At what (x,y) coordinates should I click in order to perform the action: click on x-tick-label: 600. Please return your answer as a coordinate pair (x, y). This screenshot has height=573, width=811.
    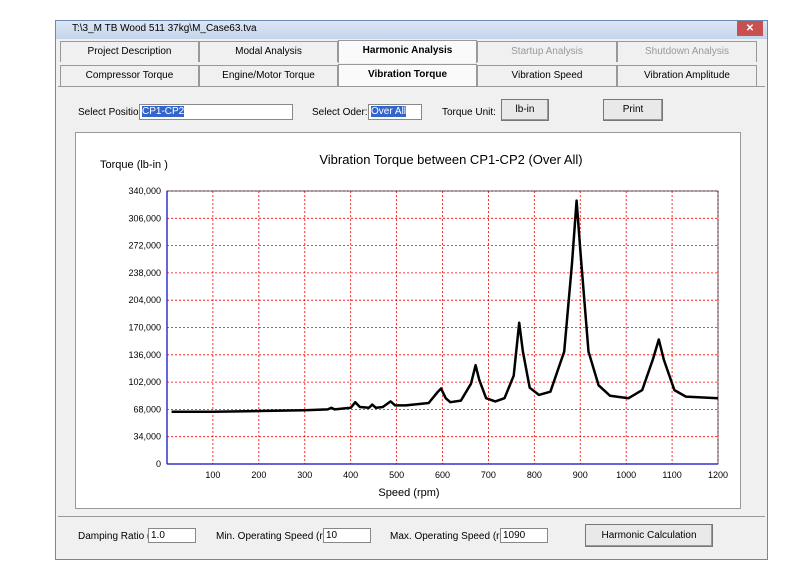
    Looking at the image, I should click on (442, 475).